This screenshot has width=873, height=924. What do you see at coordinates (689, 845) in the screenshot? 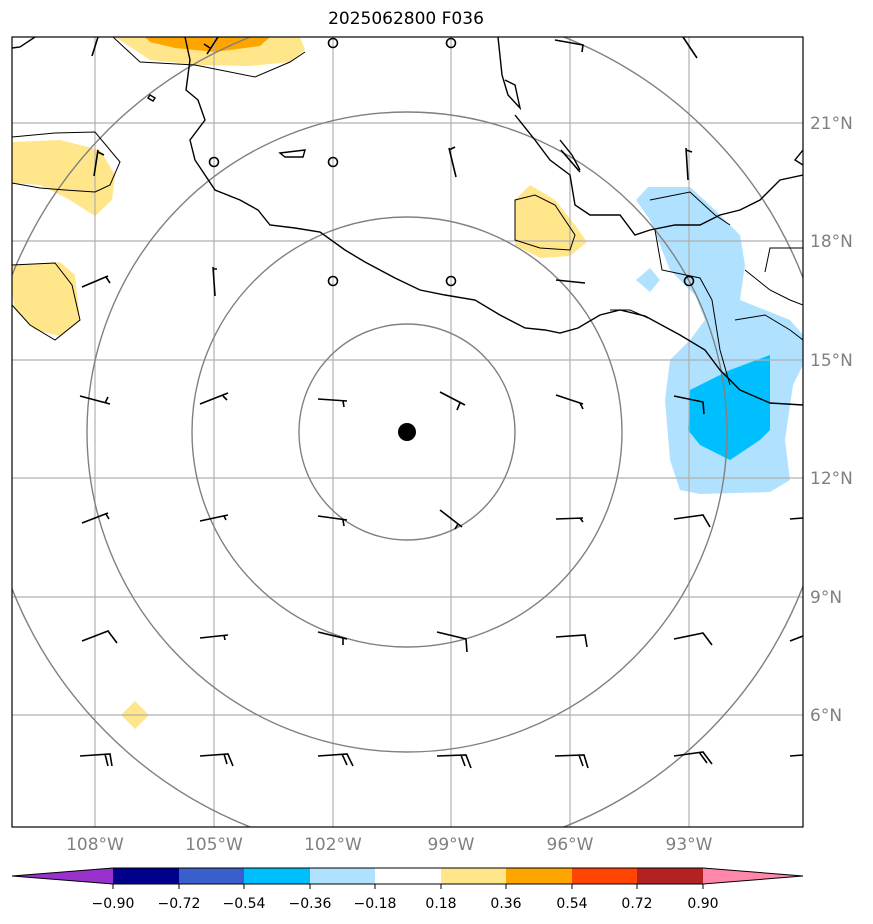
I see `lon-label-93w: 93°W` at bounding box center [689, 845].